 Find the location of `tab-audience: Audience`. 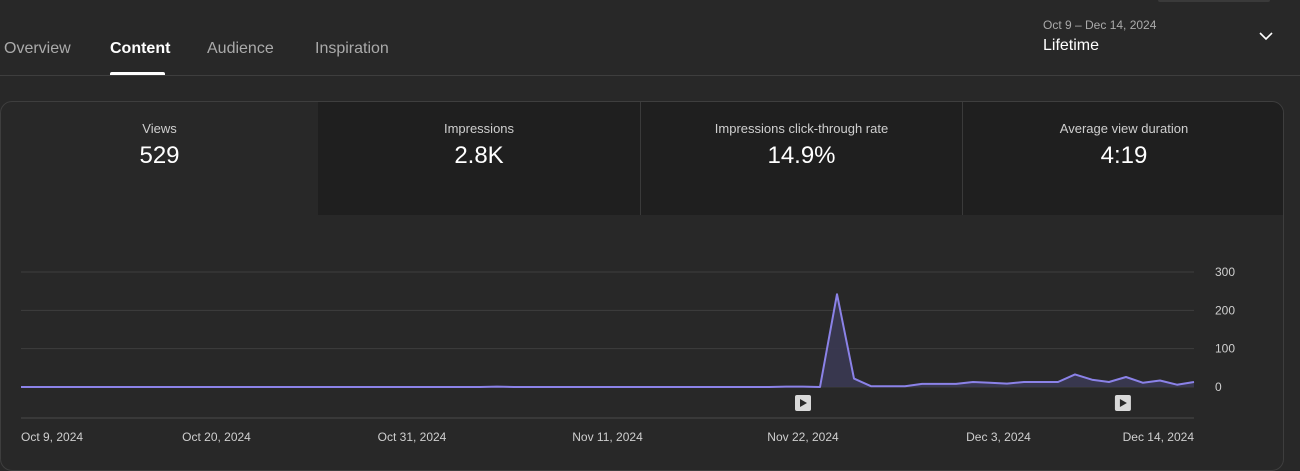

tab-audience: Audience is located at coordinates (240, 48).